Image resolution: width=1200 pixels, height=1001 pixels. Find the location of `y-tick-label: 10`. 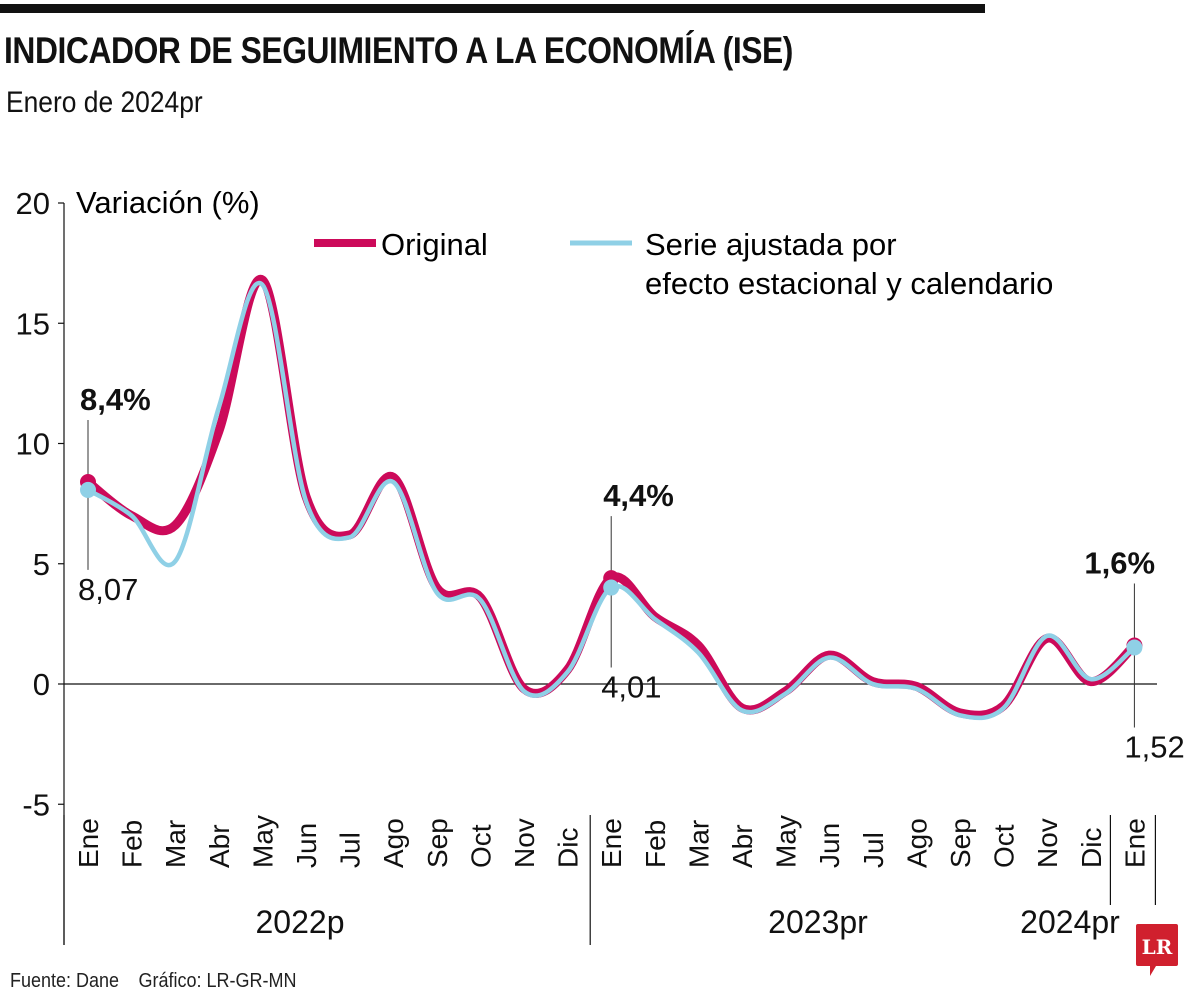

y-tick-label: 10 is located at coordinates (33, 444).